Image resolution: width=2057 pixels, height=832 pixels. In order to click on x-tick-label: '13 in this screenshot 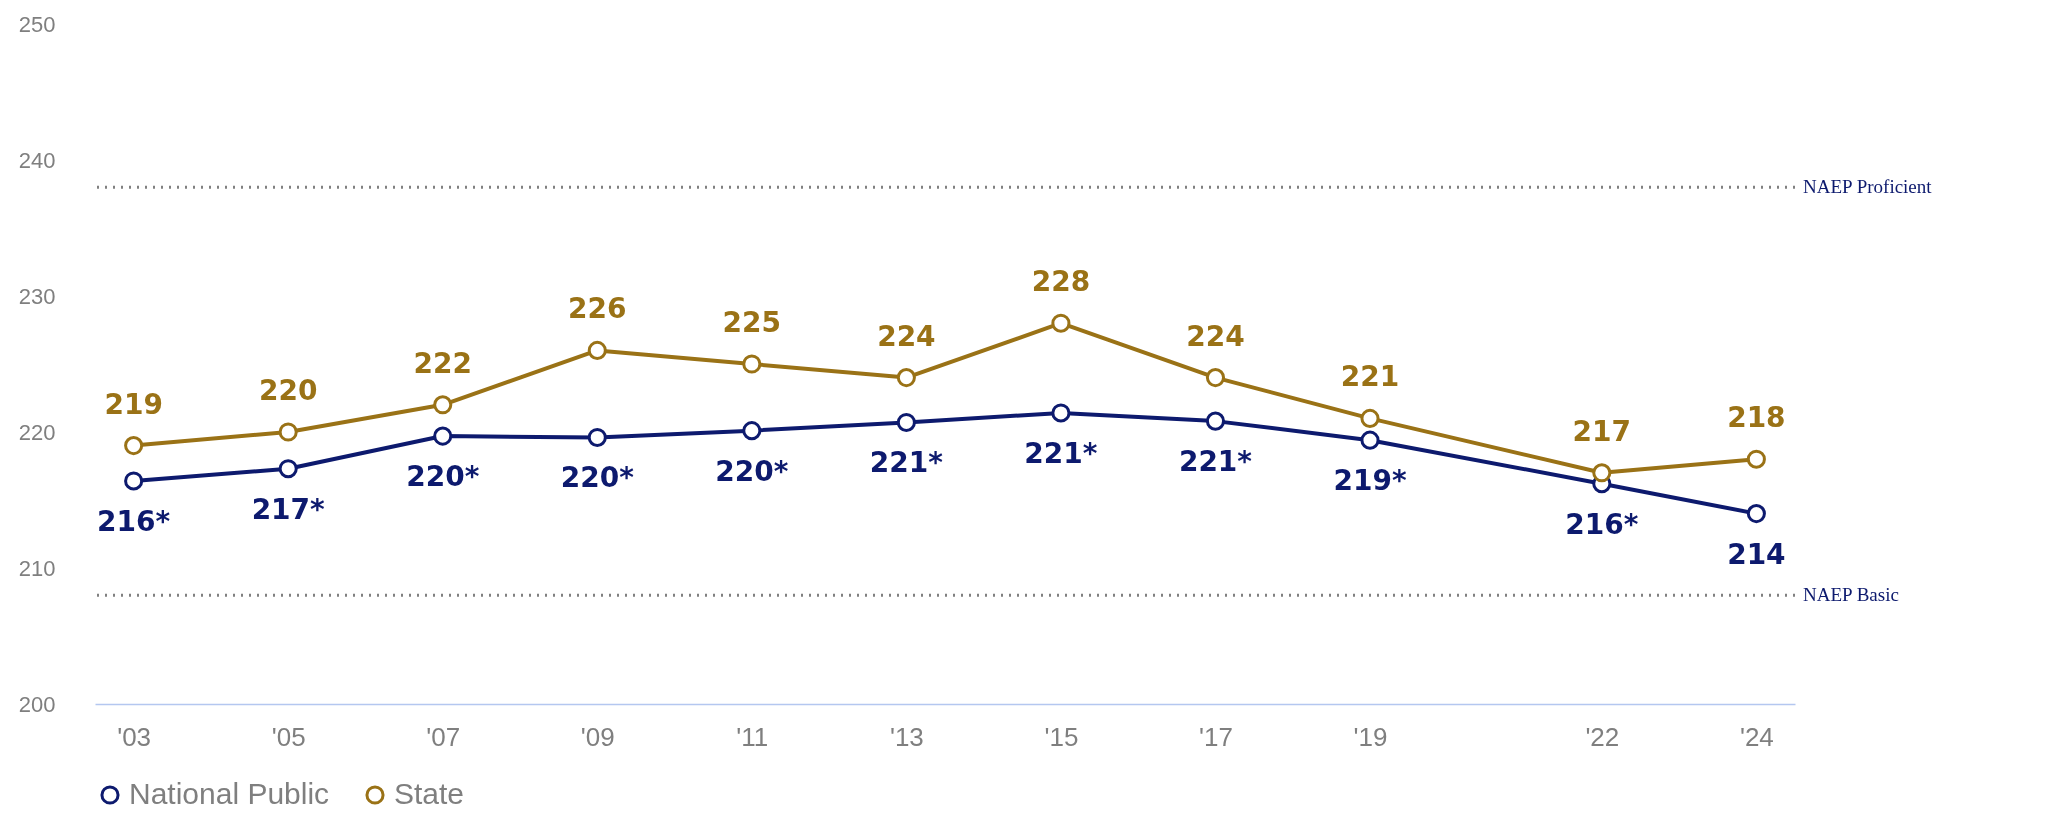, I will do `click(906, 736)`.